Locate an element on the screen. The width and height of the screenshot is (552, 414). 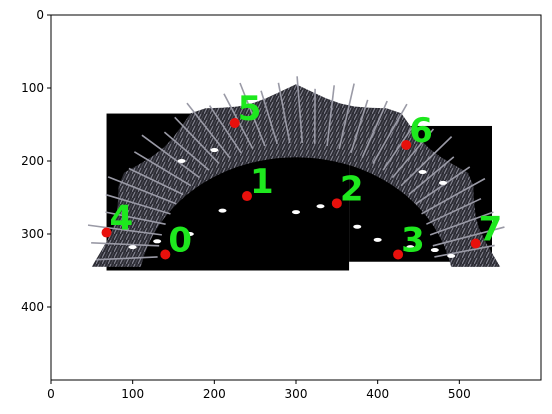
y-axis: 0 100 200 300 400 is located at coordinates (36, 161).